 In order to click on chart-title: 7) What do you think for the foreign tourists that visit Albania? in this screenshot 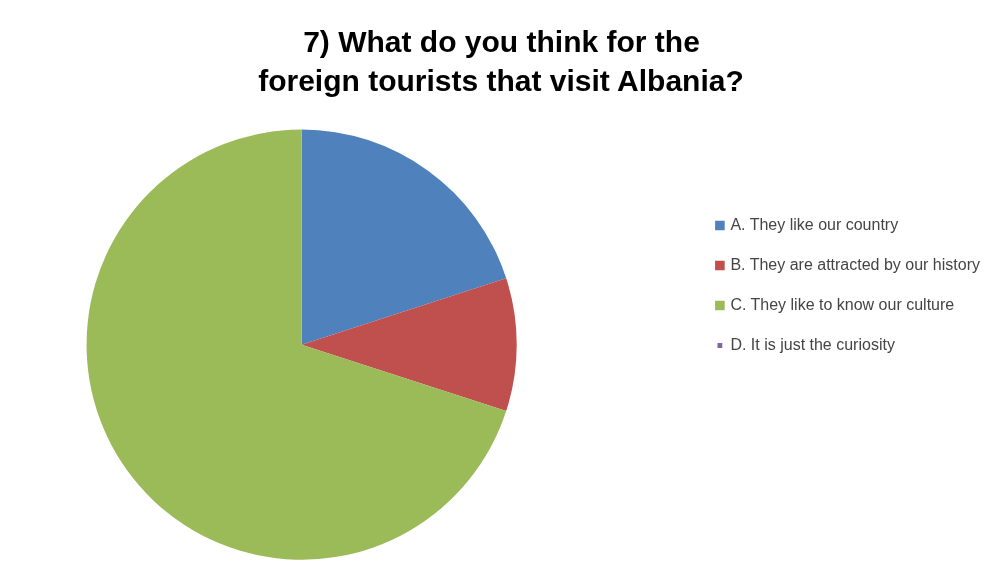, I will do `click(501, 61)`.